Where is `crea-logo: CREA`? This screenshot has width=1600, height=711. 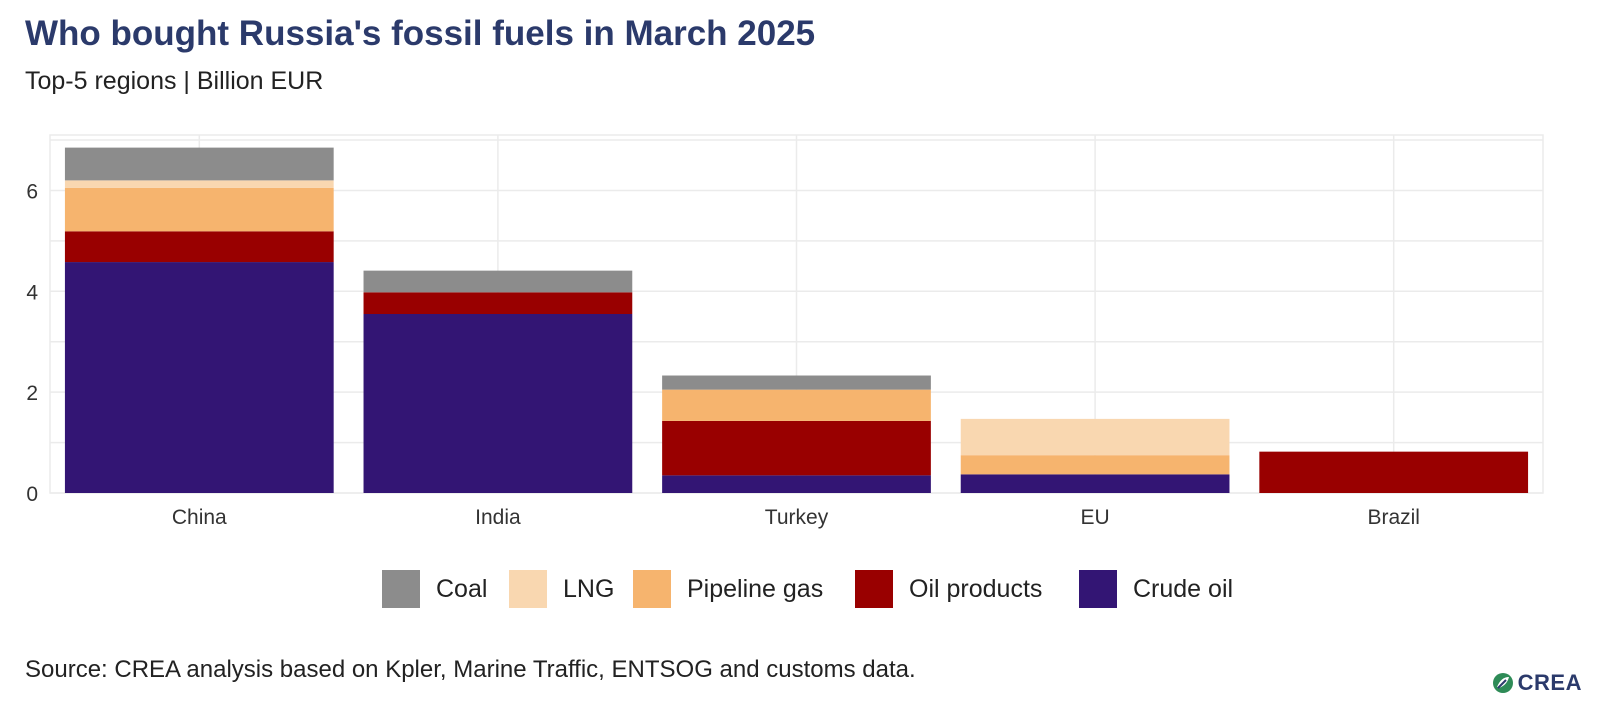
crea-logo: CREA is located at coordinates (1537, 683).